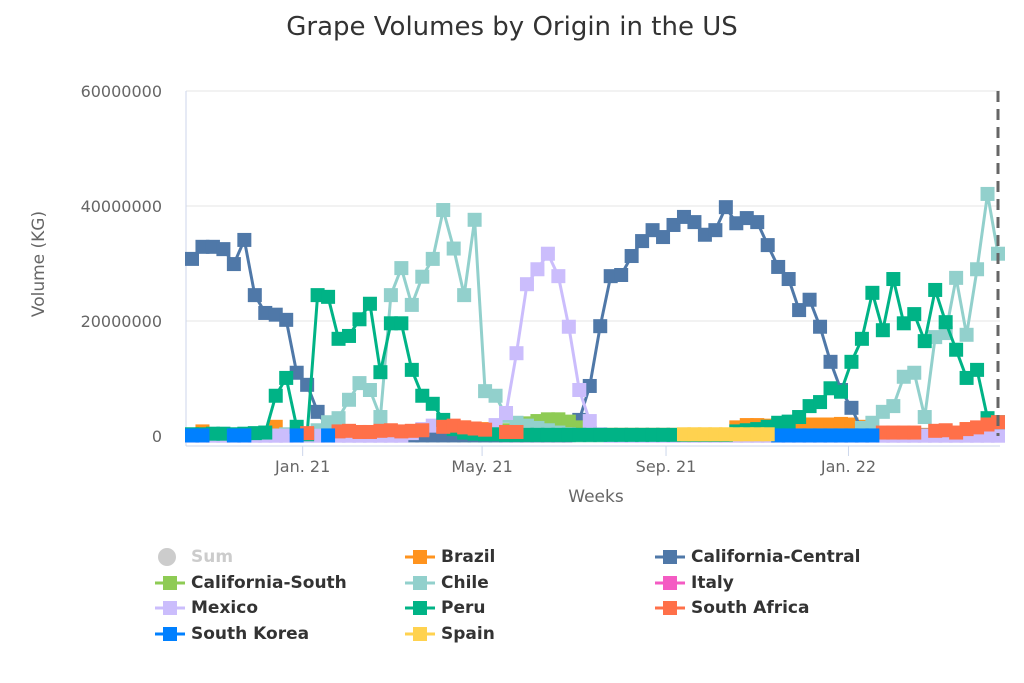 The width and height of the screenshot is (1024, 683). Describe the element at coordinates (445, 608) in the screenshot. I see `legend-item-peru: Peru` at that location.